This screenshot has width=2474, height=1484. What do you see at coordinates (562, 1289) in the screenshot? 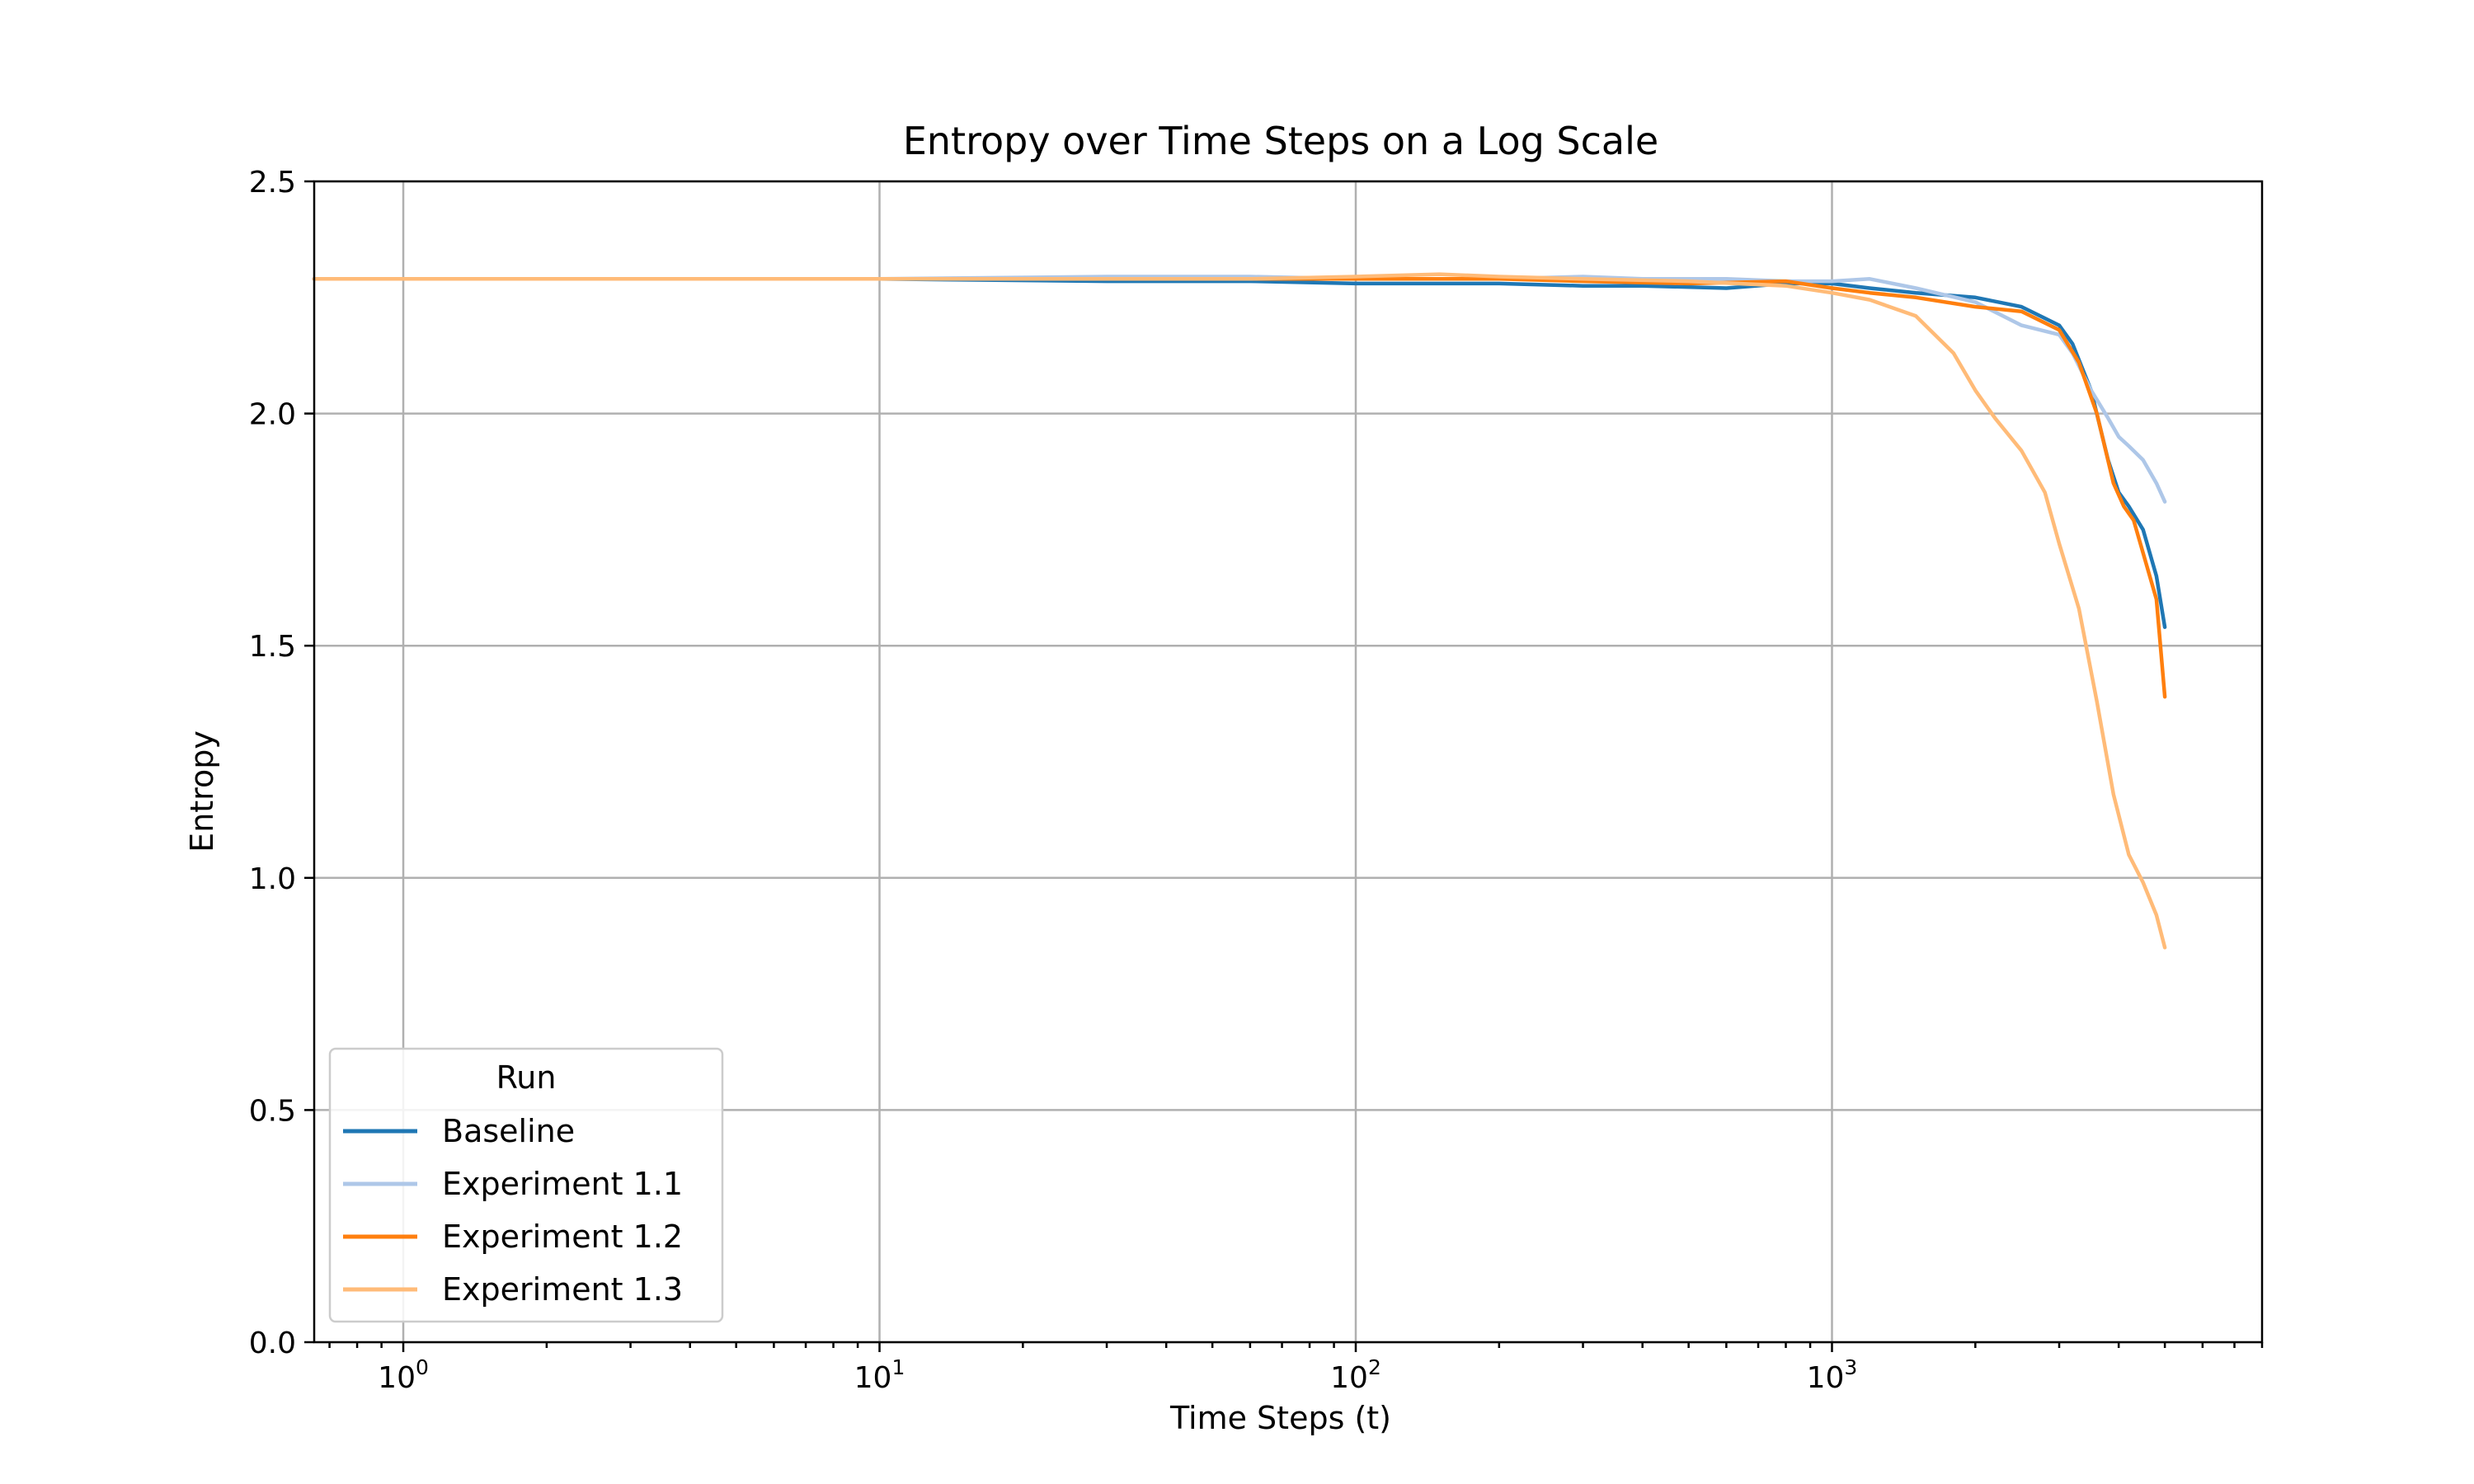
I see `legend-label-3: Experiment 1.3` at bounding box center [562, 1289].